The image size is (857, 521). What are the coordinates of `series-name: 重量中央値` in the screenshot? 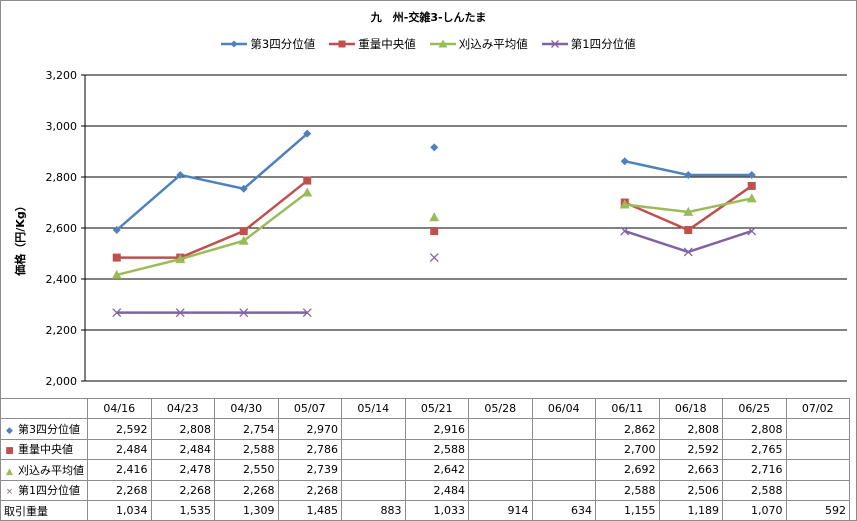 It's located at (45, 450).